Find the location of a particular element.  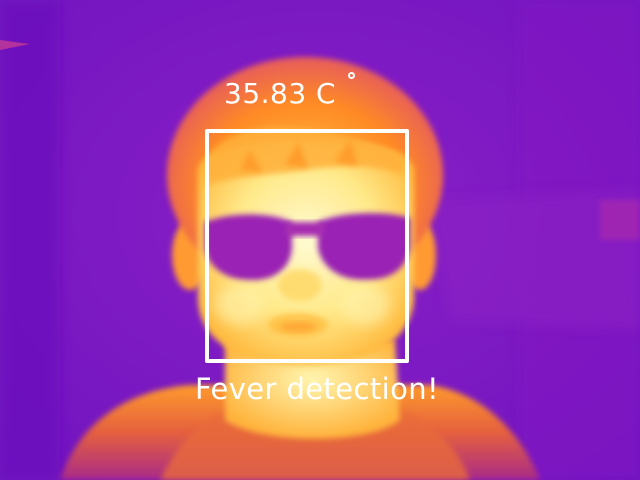

degree-symbol-icon is located at coordinates (351, 75).